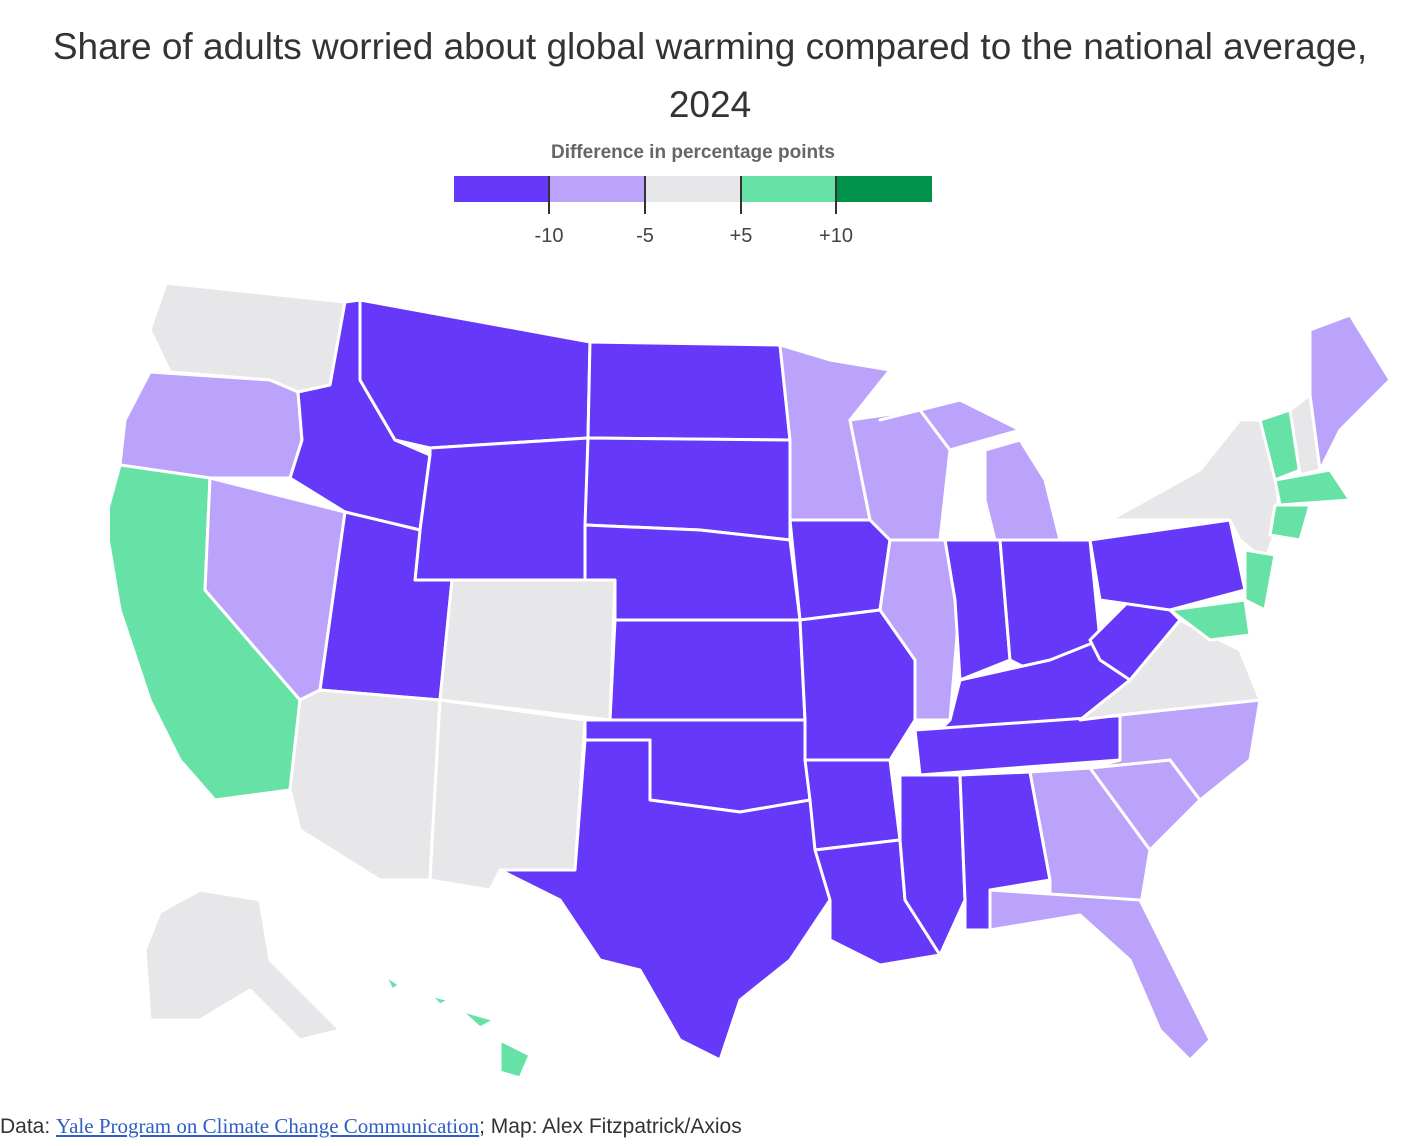 This screenshot has width=1420, height=1146. Describe the element at coordinates (1100, 975) in the screenshot. I see `region-florida` at that location.